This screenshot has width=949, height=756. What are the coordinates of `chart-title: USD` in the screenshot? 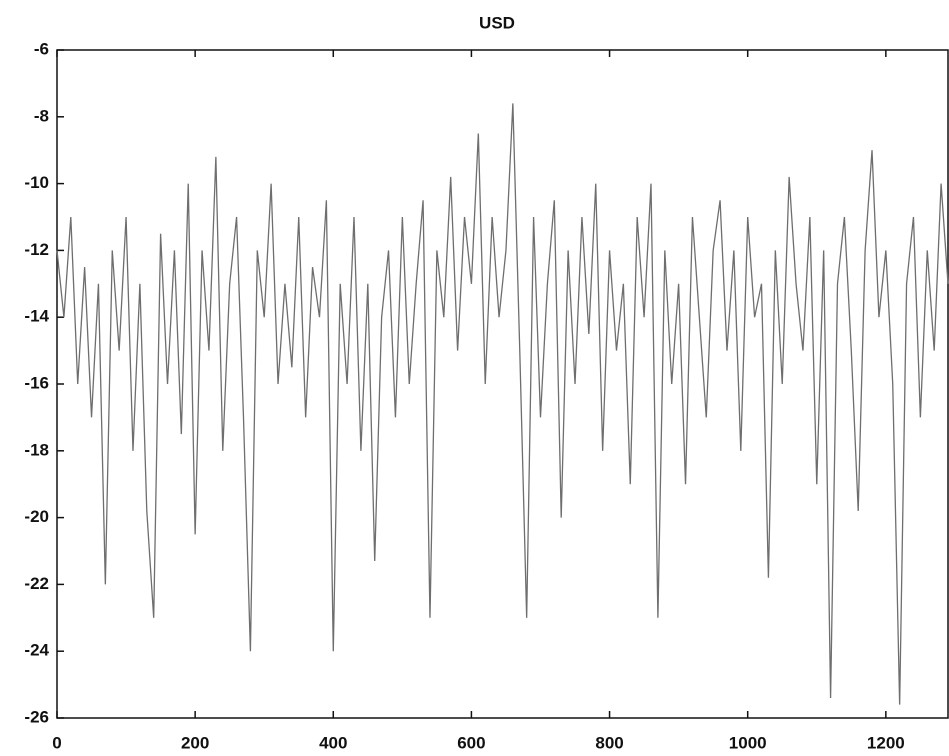 It's located at (497, 22).